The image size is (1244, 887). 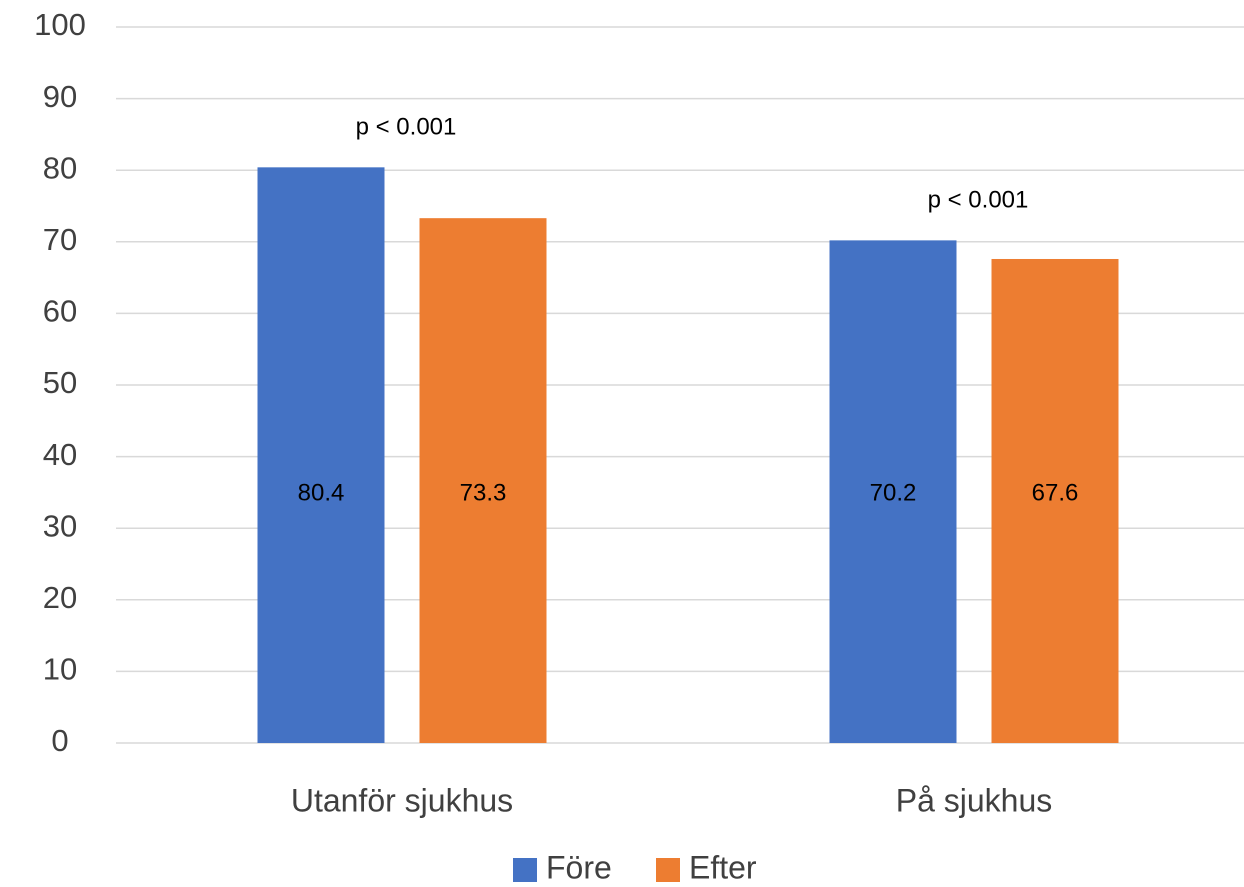 What do you see at coordinates (59, 740) in the screenshot?
I see `y-tick-label: 0` at bounding box center [59, 740].